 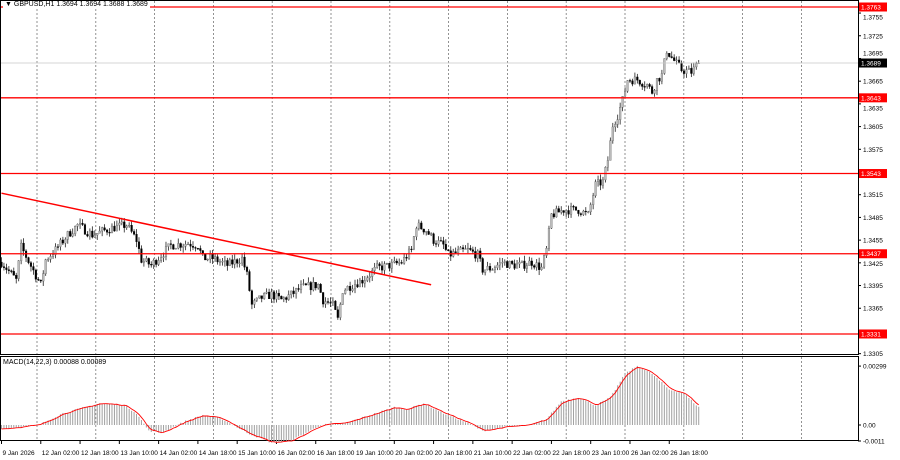 I want to click on y-tick-label: 1.3755, so click(x=873, y=18).